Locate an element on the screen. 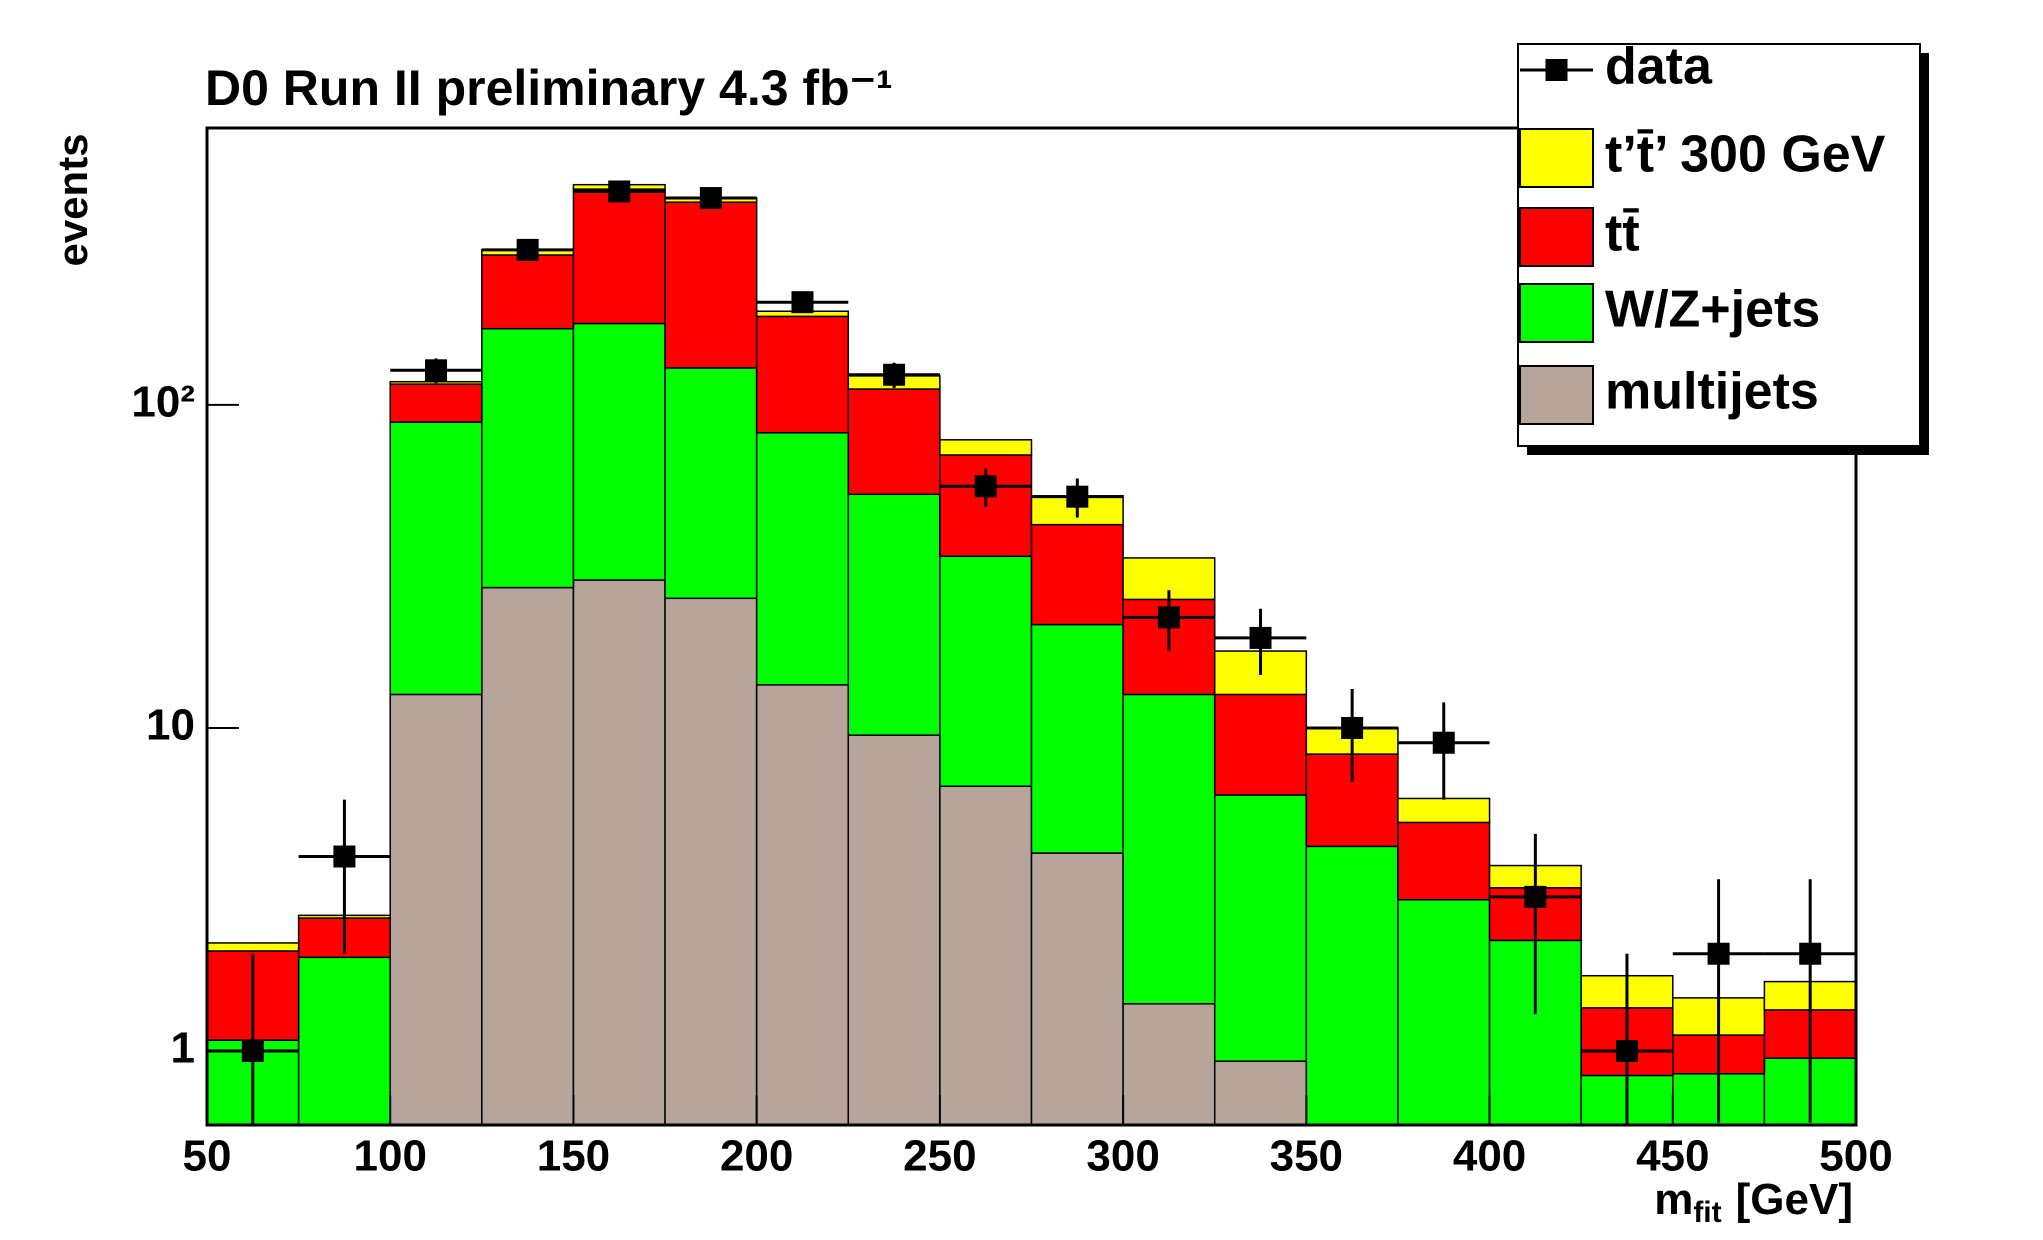 Image resolution: width=2043 pixels, height=1240 pixels. x-label-sub: fit is located at coordinates (1707, 1212).